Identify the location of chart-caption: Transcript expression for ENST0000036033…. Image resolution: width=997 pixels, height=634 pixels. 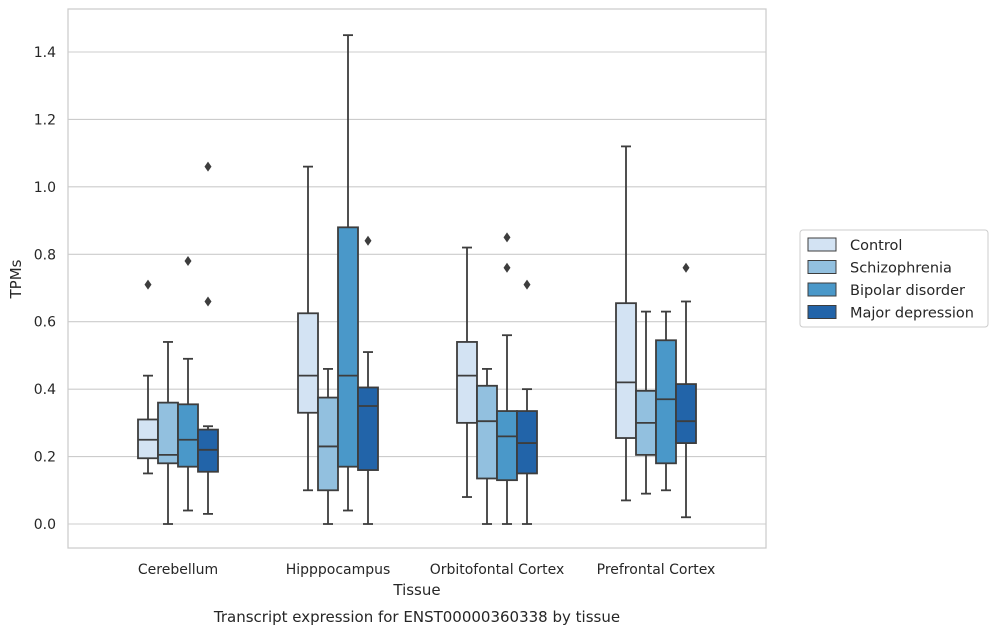
(416, 617).